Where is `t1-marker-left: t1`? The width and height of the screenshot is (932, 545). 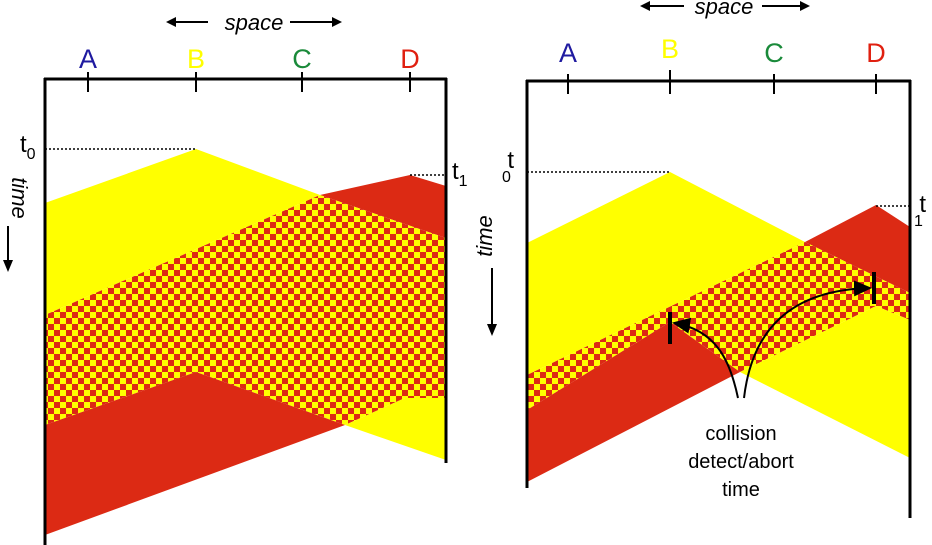
t1-marker-left: t1 is located at coordinates (439, 174).